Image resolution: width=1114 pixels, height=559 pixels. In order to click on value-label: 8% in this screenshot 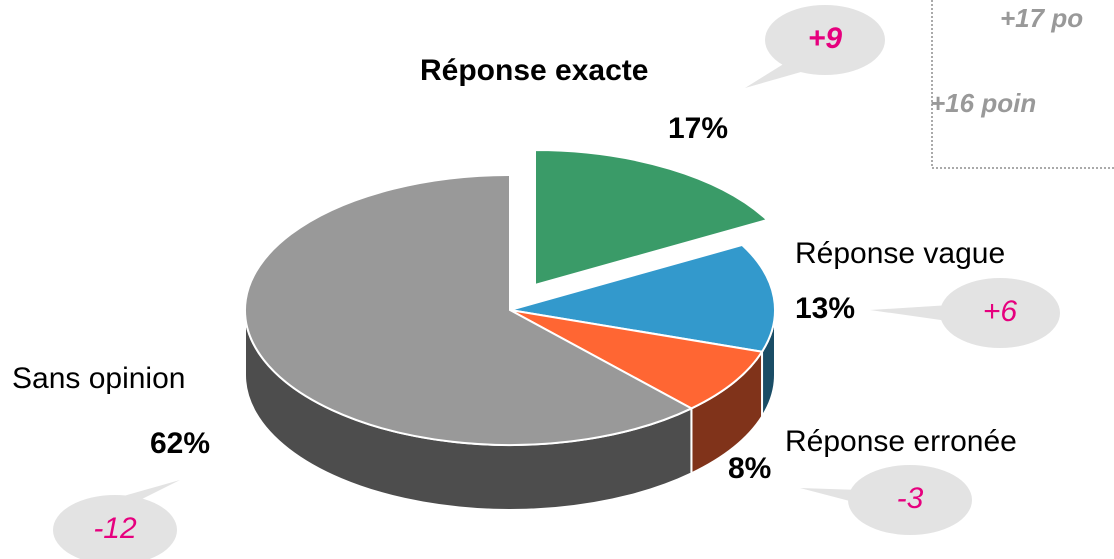, I will do `click(749, 468)`.